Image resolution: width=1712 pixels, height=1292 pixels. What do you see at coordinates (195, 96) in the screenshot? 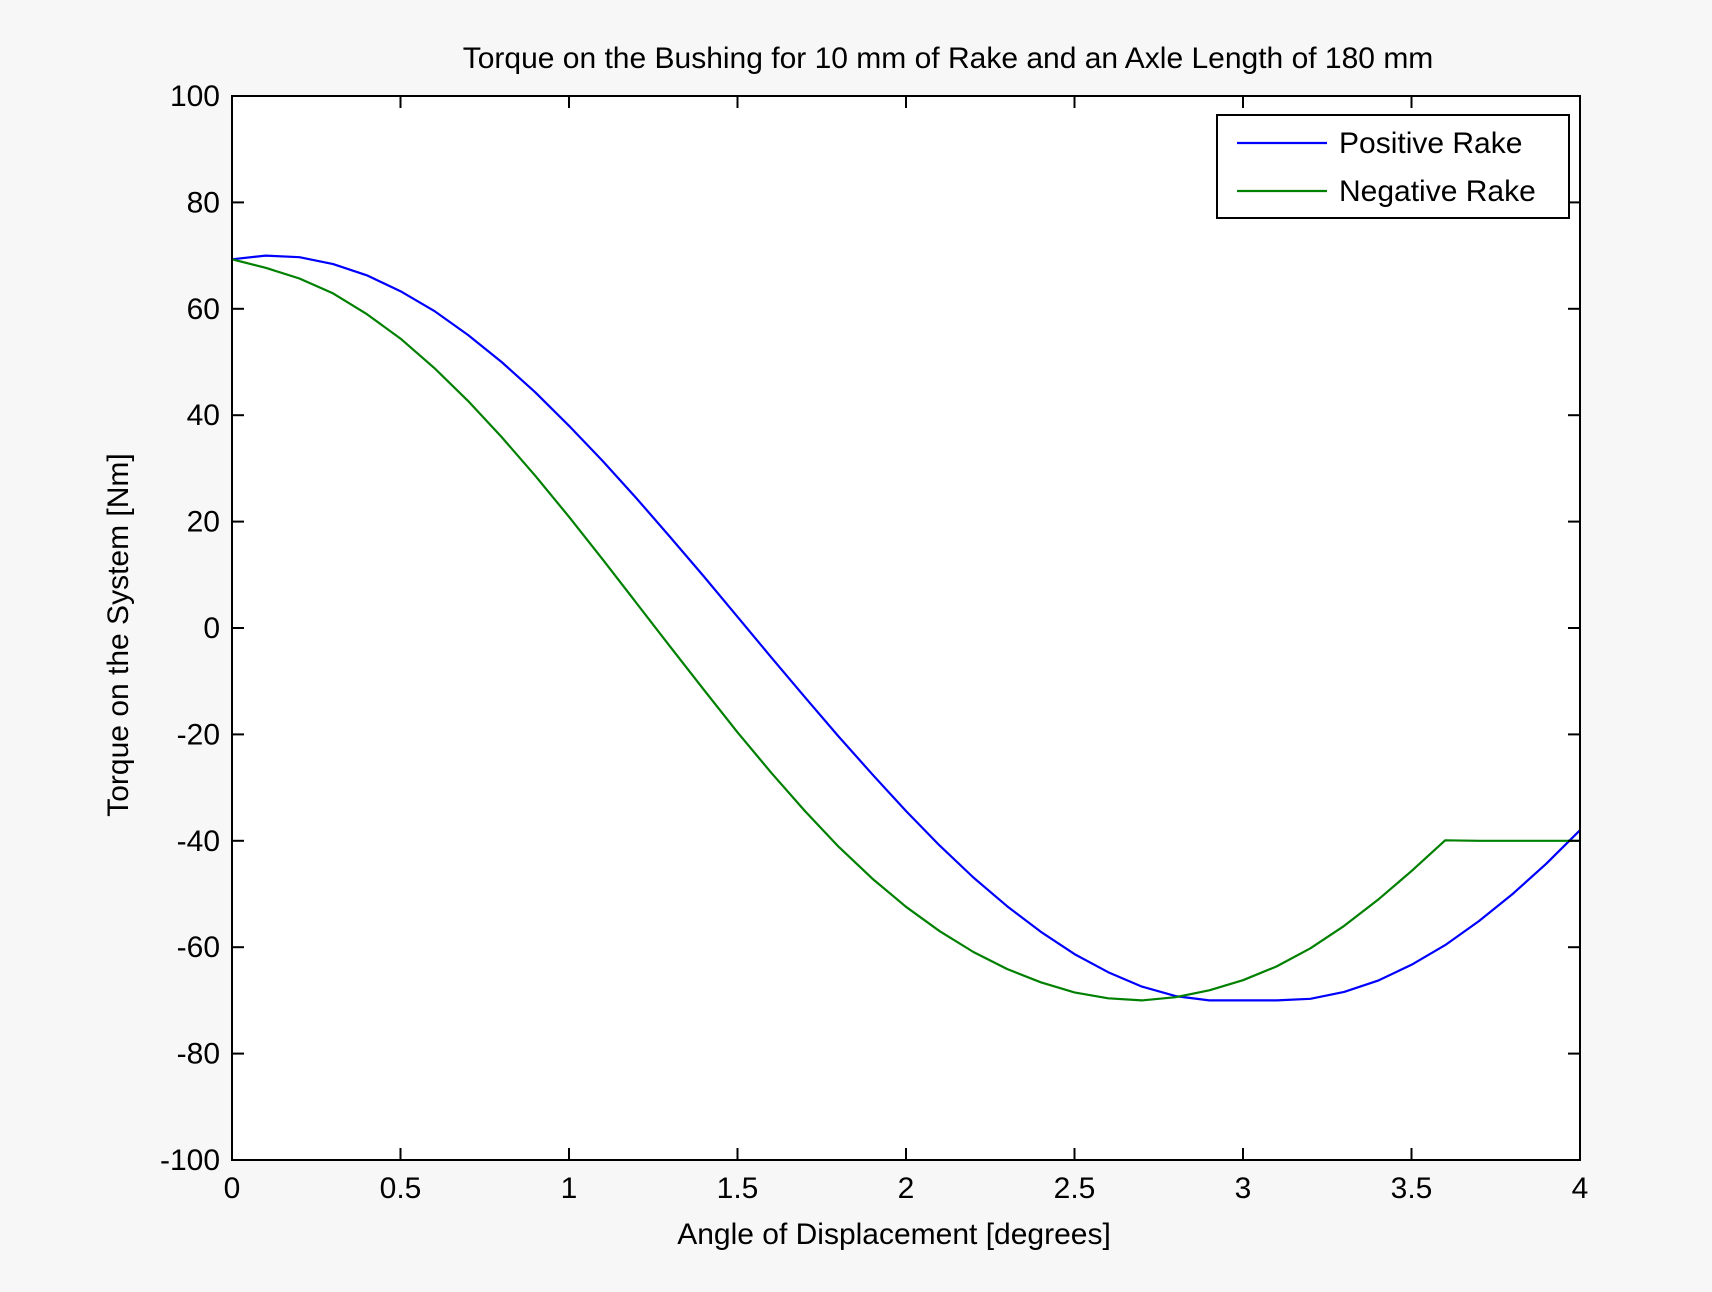
I see `y-tick-label: 100` at bounding box center [195, 96].